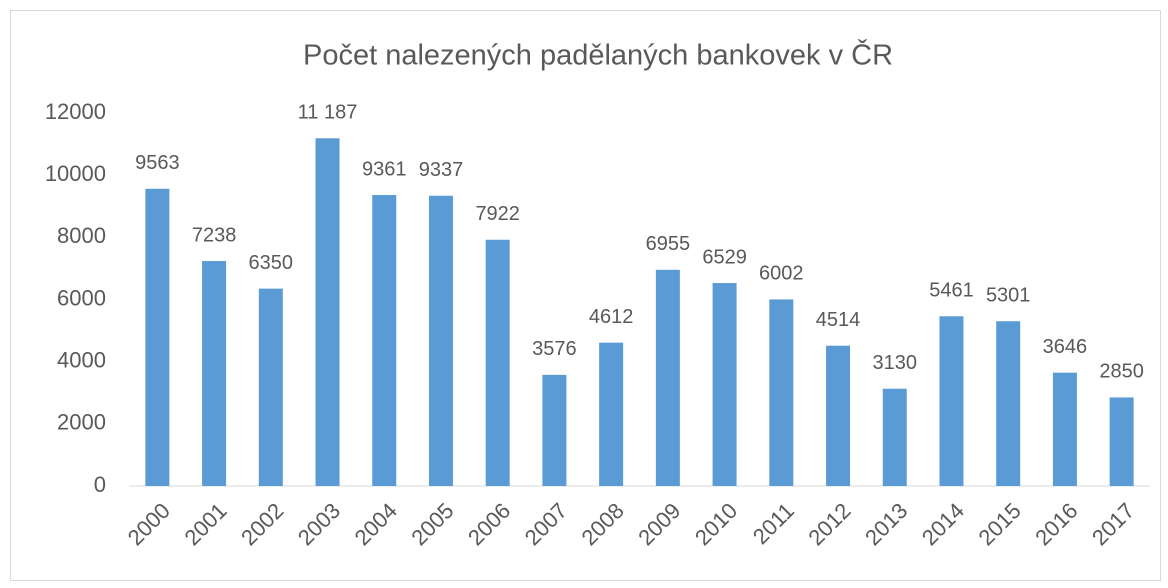  I want to click on data-label: 7238, so click(214, 235).